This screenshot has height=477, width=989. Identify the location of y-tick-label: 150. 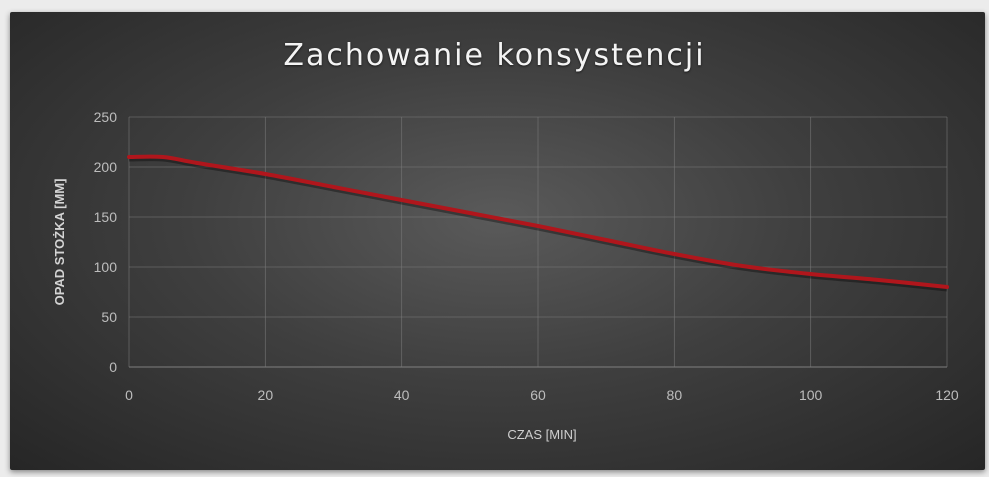
(106, 217).